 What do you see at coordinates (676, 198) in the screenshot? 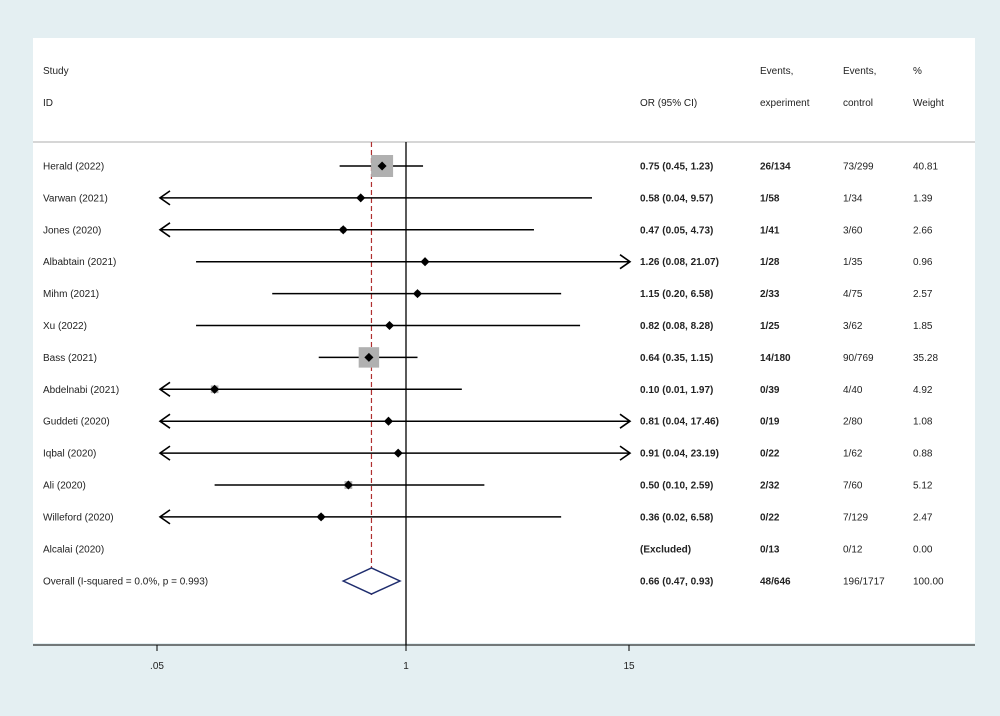
I see `or-ci-value: 0.58 (0.04, 9.57)` at bounding box center [676, 198].